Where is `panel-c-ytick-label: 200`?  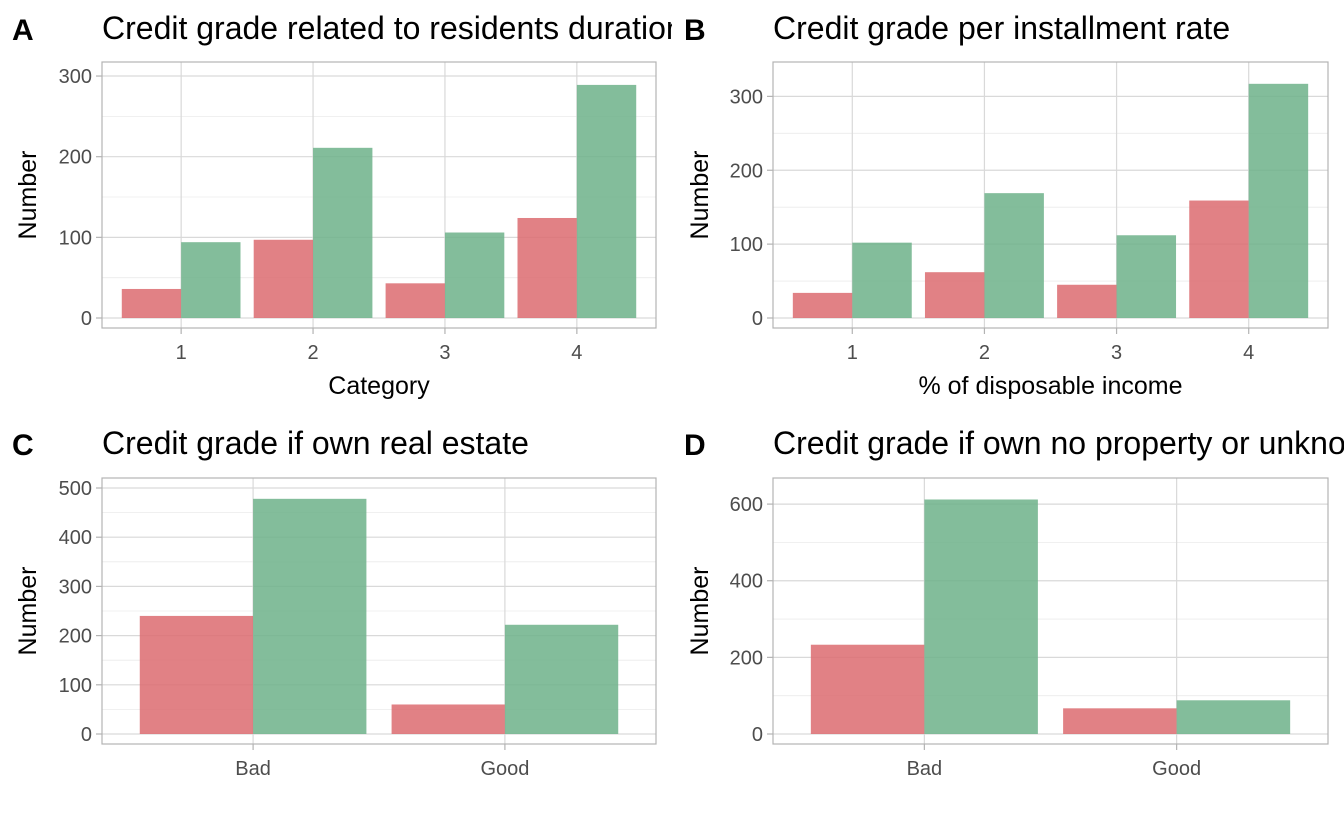 panel-c-ytick-label: 200 is located at coordinates (75, 637).